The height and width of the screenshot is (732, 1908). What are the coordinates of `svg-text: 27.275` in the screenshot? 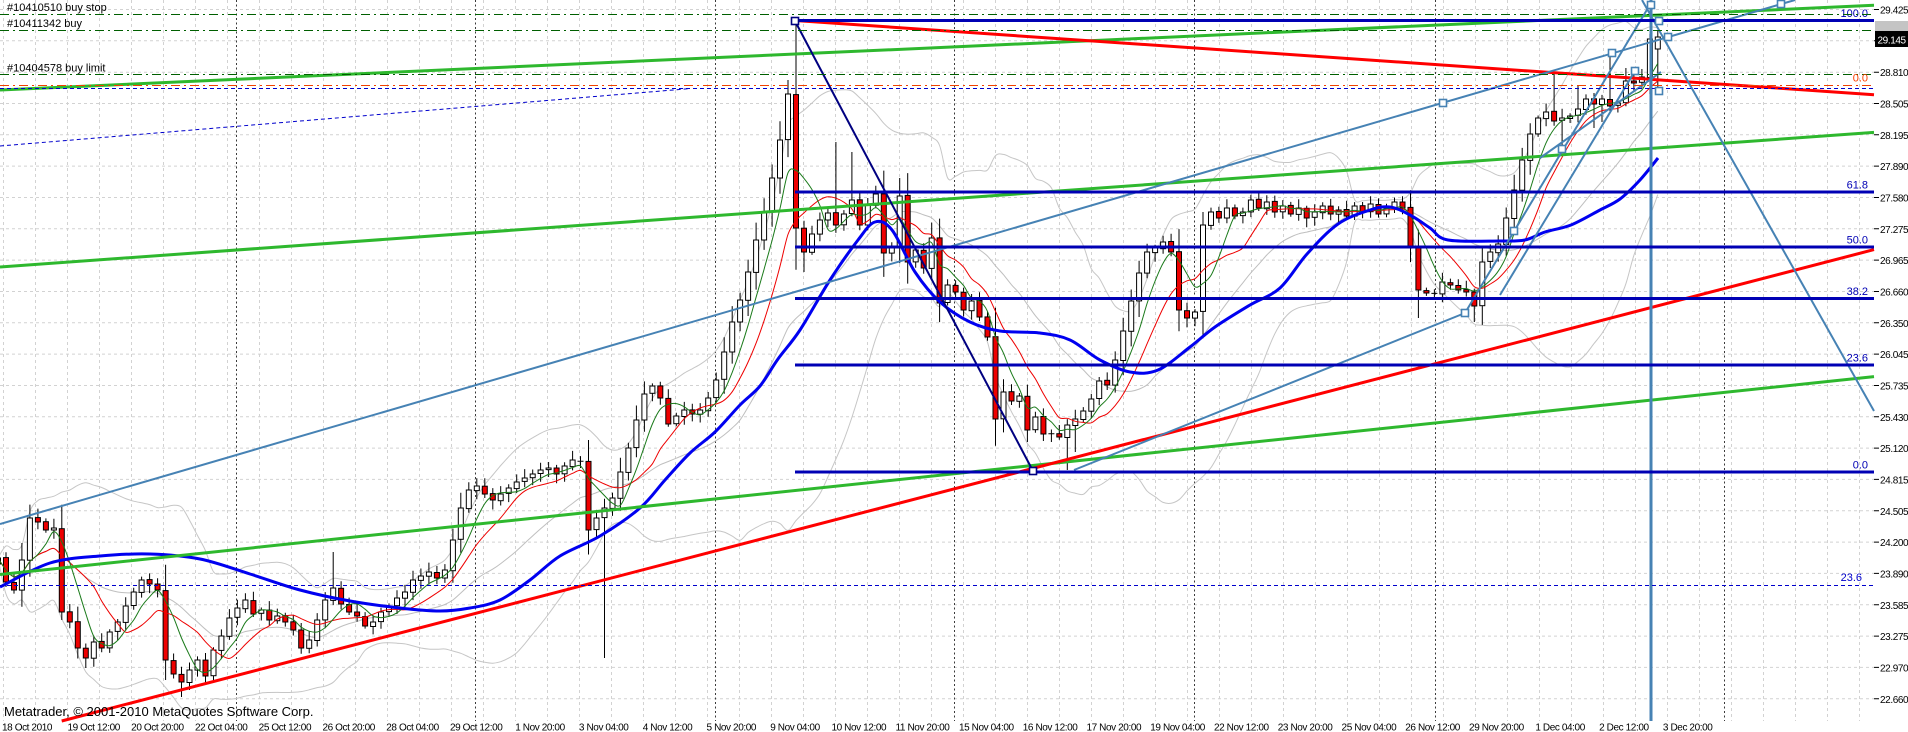 It's located at (1894, 230).